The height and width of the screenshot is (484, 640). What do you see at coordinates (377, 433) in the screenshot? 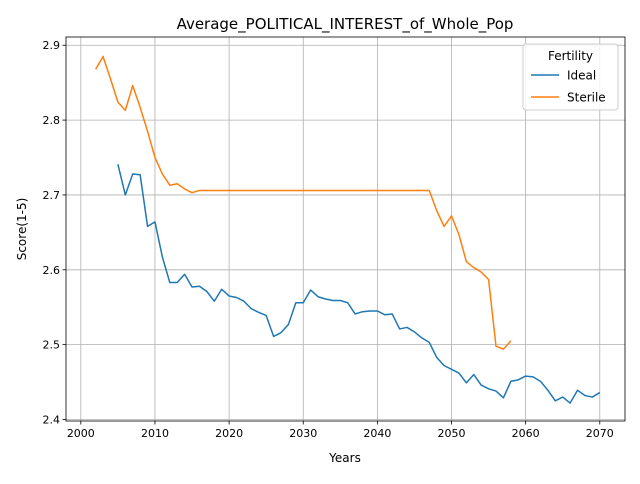
I see `x-tick-label: 2040` at bounding box center [377, 433].